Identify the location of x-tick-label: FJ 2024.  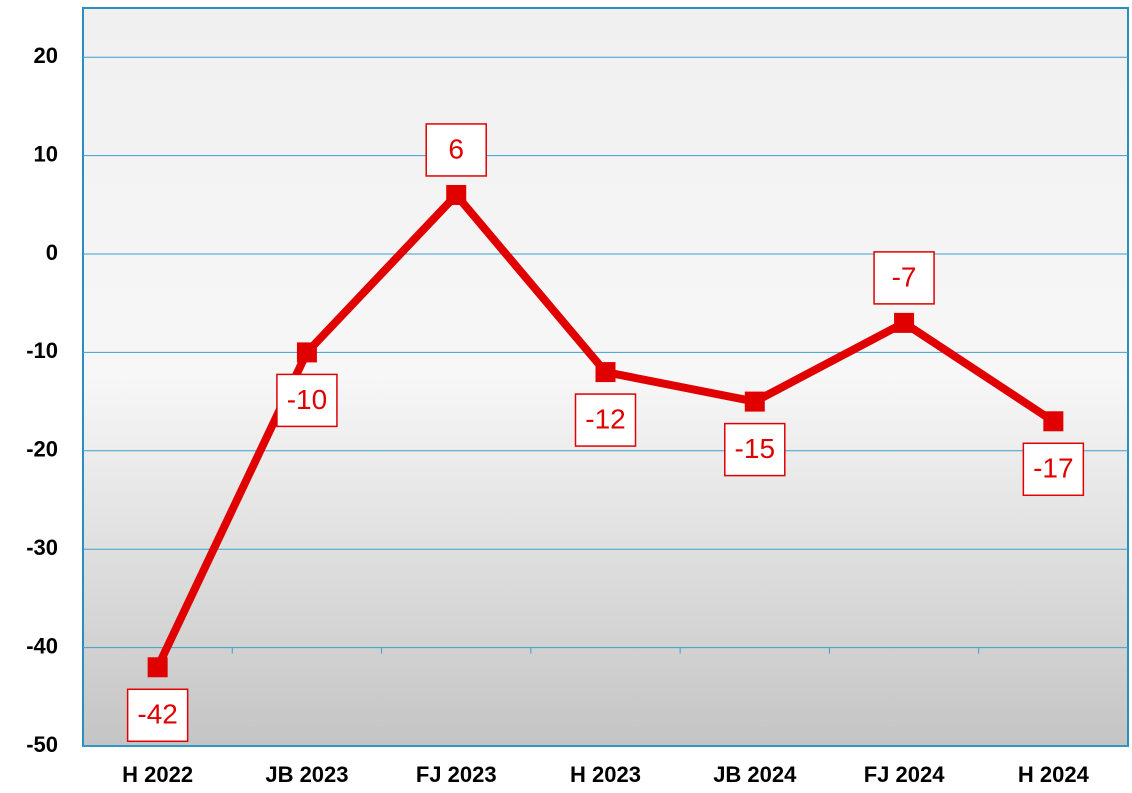
(904, 774).